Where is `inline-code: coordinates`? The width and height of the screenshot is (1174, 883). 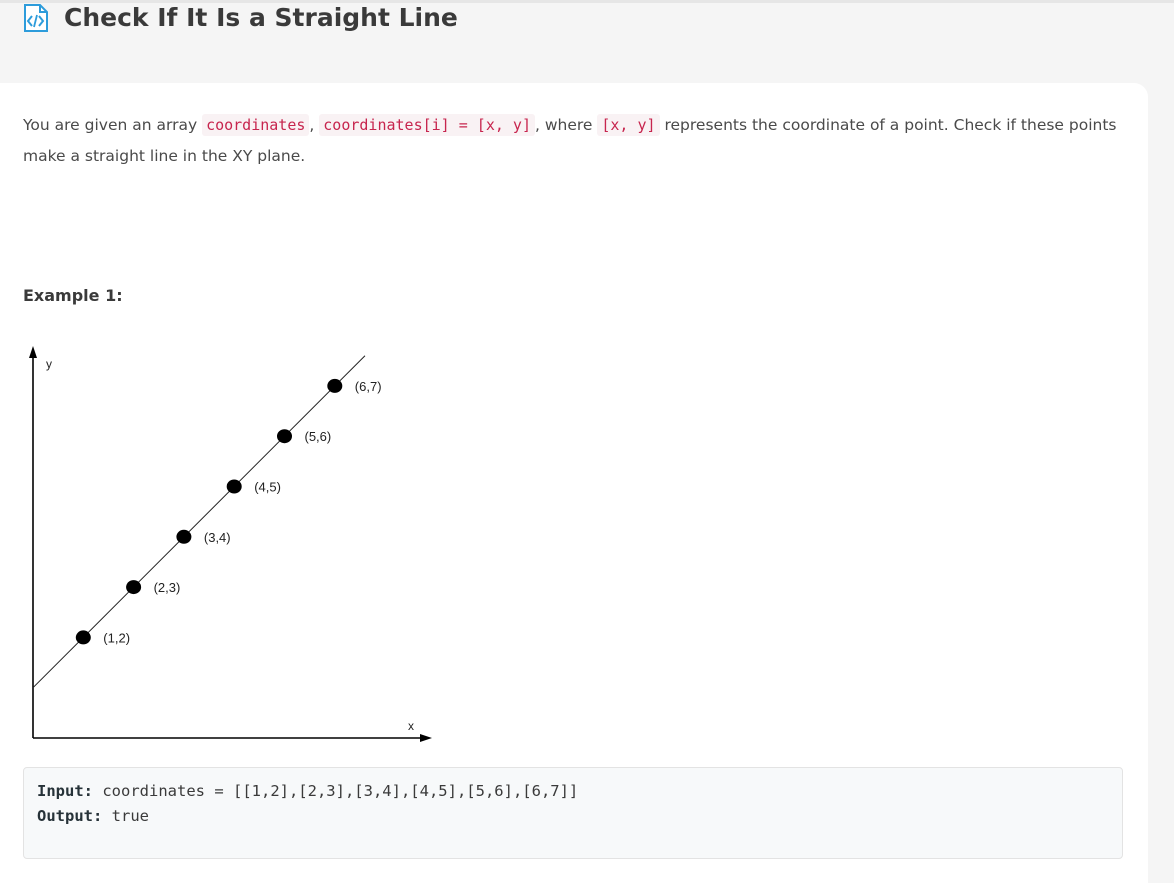
inline-code: coordinates is located at coordinates (256, 125).